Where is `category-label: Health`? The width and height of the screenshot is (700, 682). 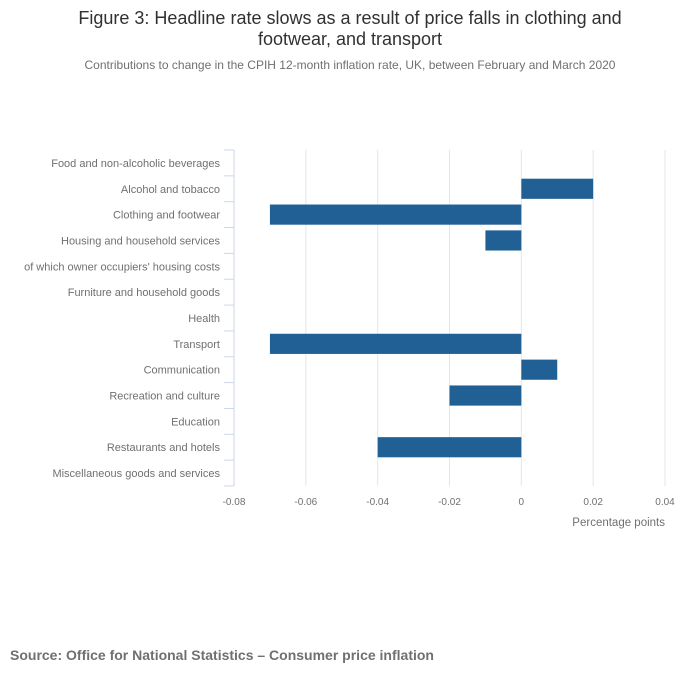 category-label: Health is located at coordinates (204, 319).